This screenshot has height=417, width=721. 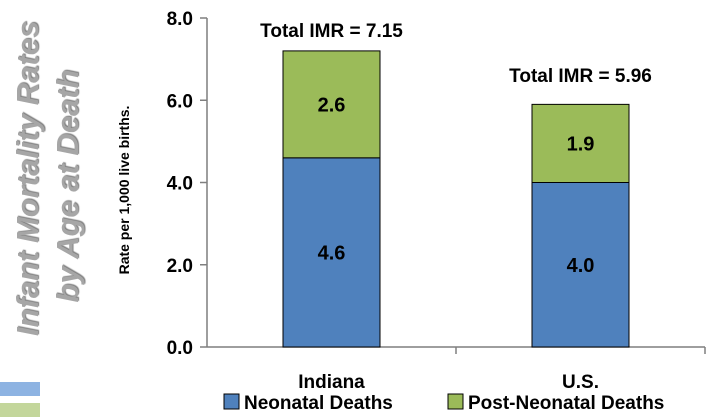 I want to click on bar-segment-neonatal, so click(x=580, y=265).